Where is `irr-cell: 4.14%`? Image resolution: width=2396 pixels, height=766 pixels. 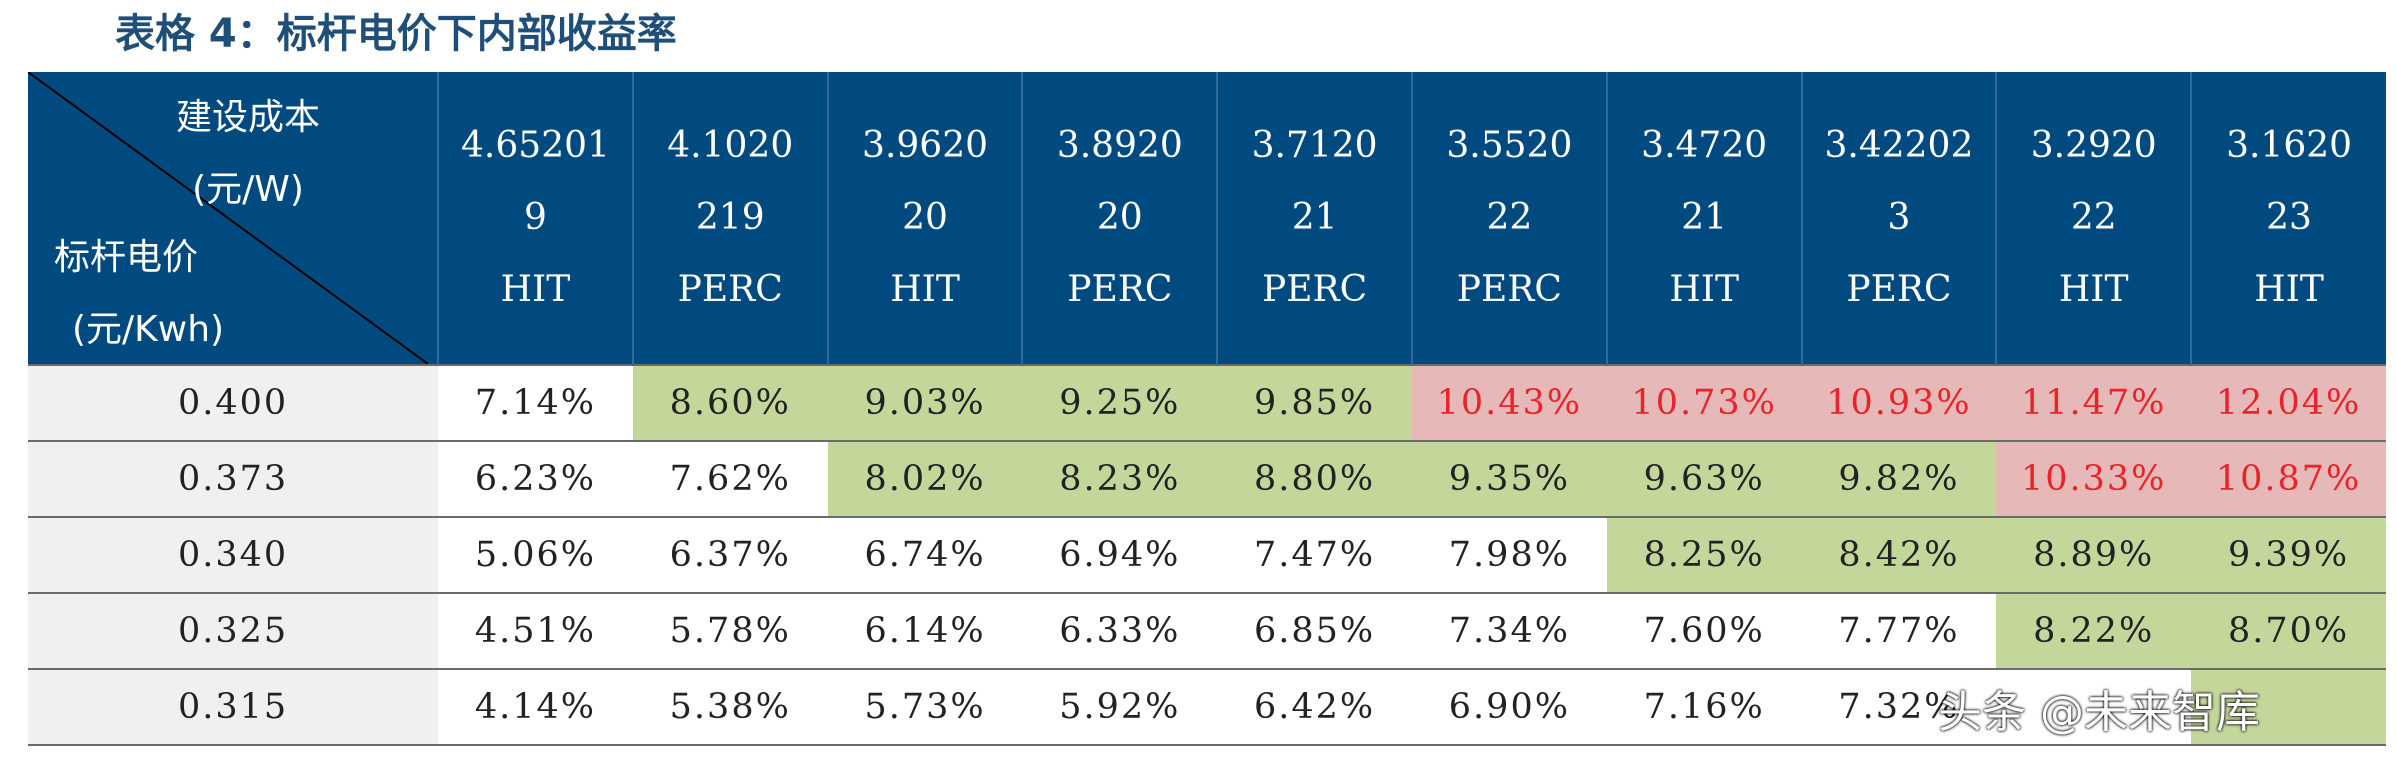
irr-cell: 4.14% is located at coordinates (535, 707).